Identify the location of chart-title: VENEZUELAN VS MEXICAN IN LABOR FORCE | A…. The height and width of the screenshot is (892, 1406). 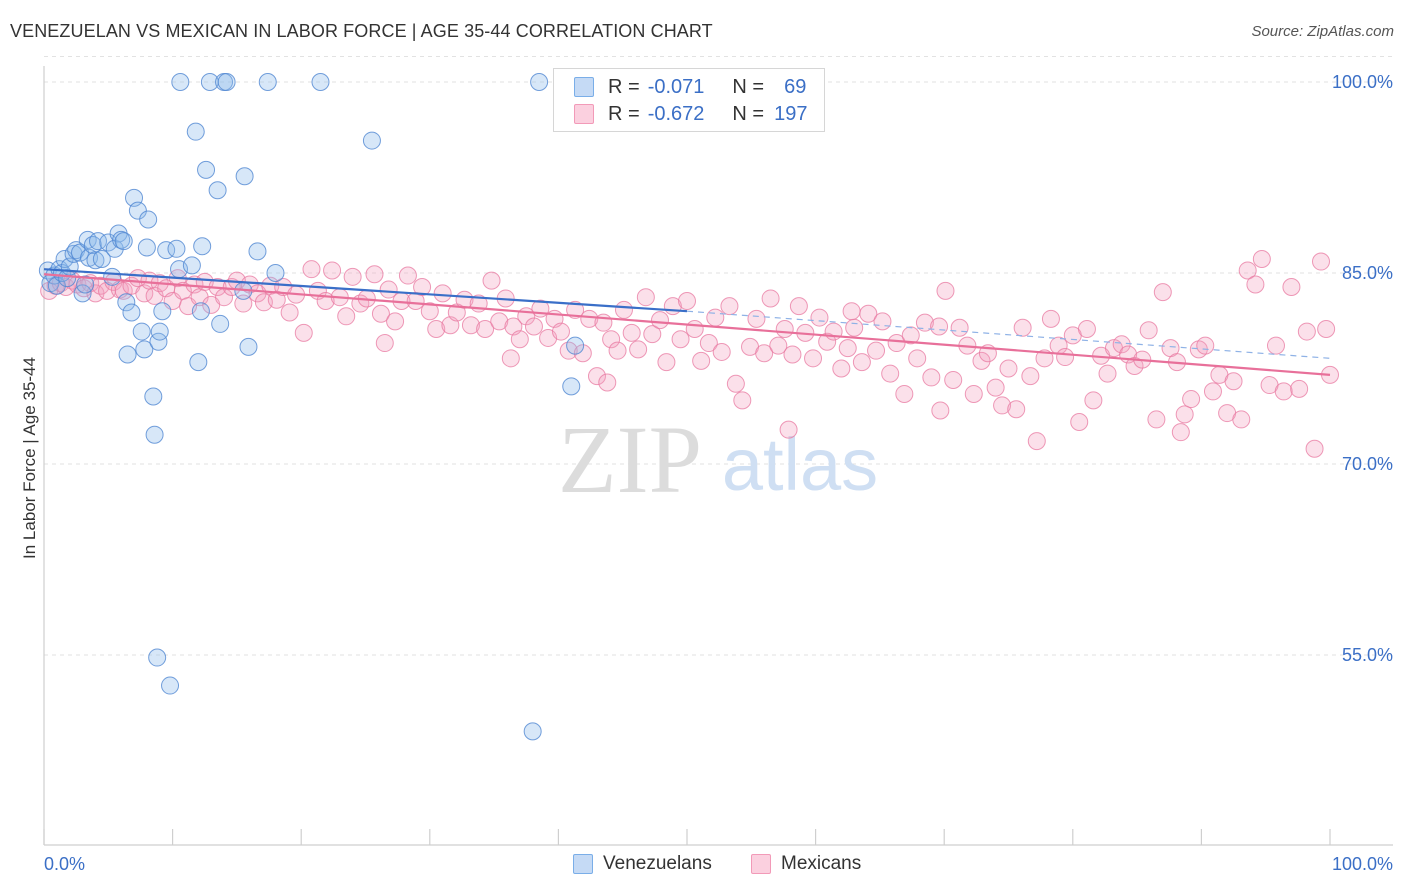
(361, 31).